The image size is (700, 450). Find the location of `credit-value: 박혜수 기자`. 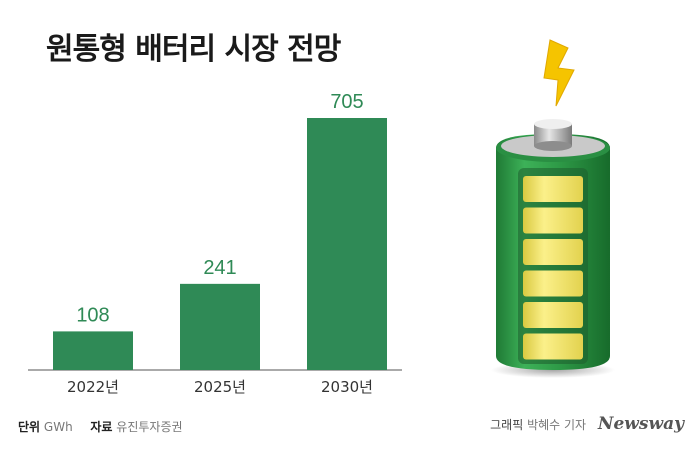

credit-value: 박혜수 기자 is located at coordinates (557, 425).